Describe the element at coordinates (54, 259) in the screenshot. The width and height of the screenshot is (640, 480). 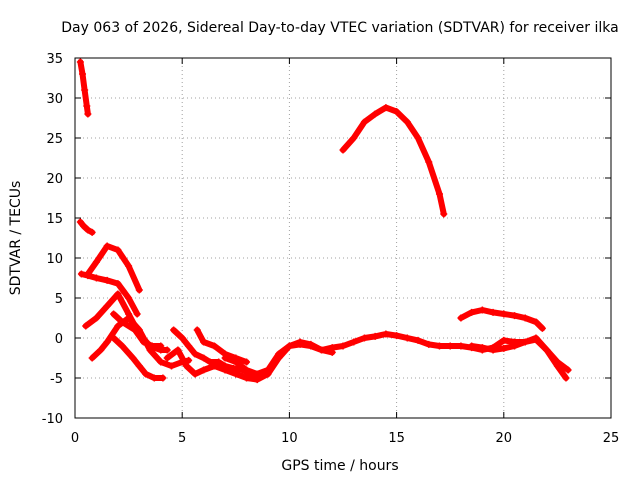
I see `y-tick-label: 10` at that location.